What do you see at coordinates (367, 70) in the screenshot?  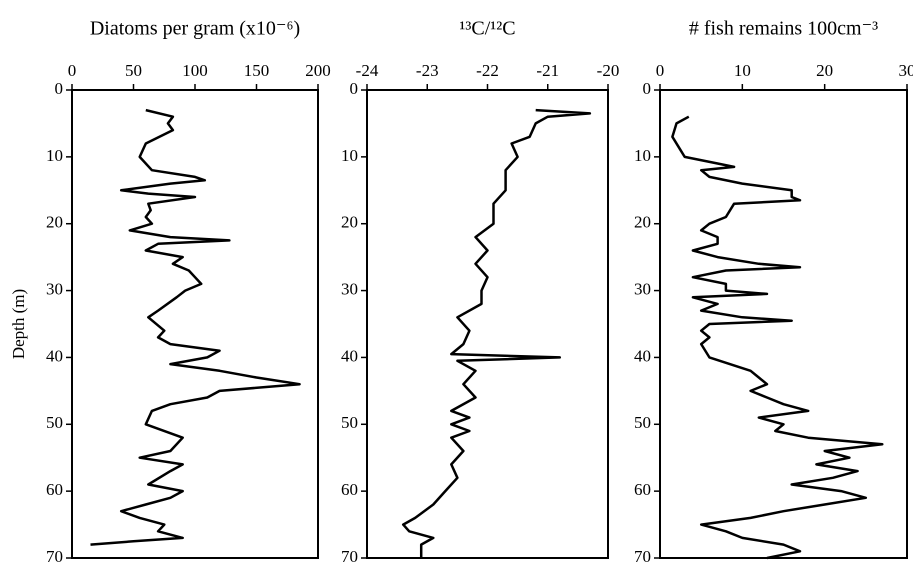 I see `x-tick-label: -24` at bounding box center [367, 70].